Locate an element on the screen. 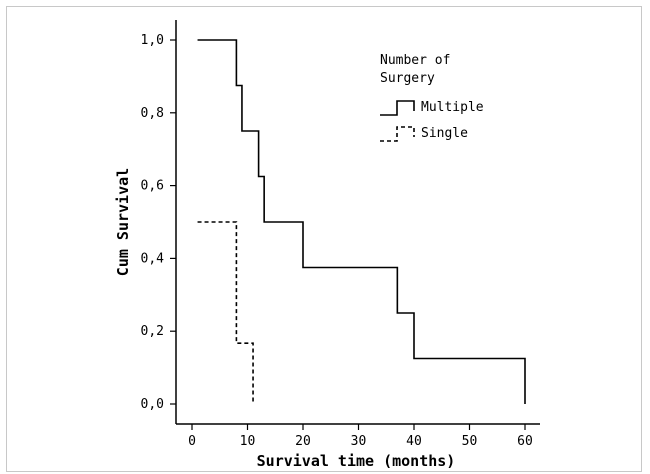 This screenshot has width=650, height=474. x-tick-label: 0 is located at coordinates (192, 441).